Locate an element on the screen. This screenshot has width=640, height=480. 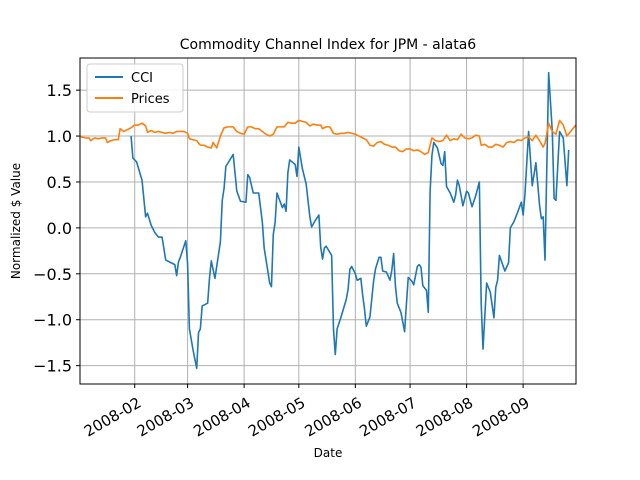
y-tick-label: −1.5 is located at coordinates (52, 366).